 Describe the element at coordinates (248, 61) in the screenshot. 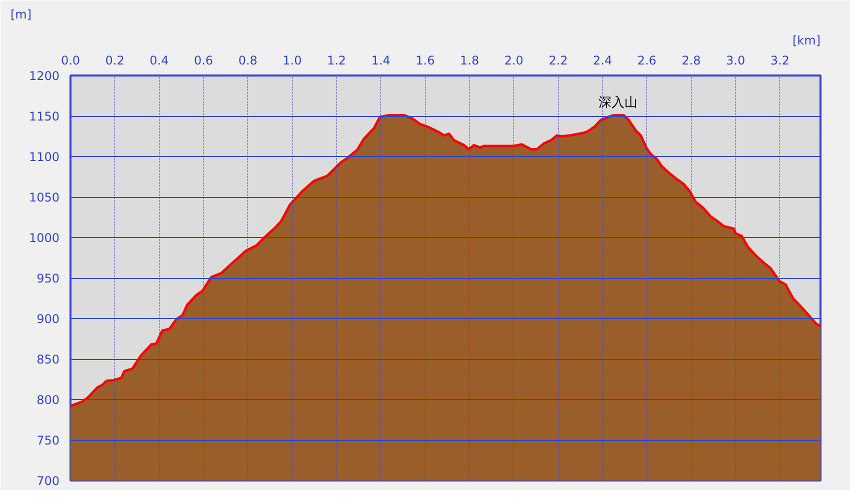

I see `x-tick-label: 0.8` at that location.